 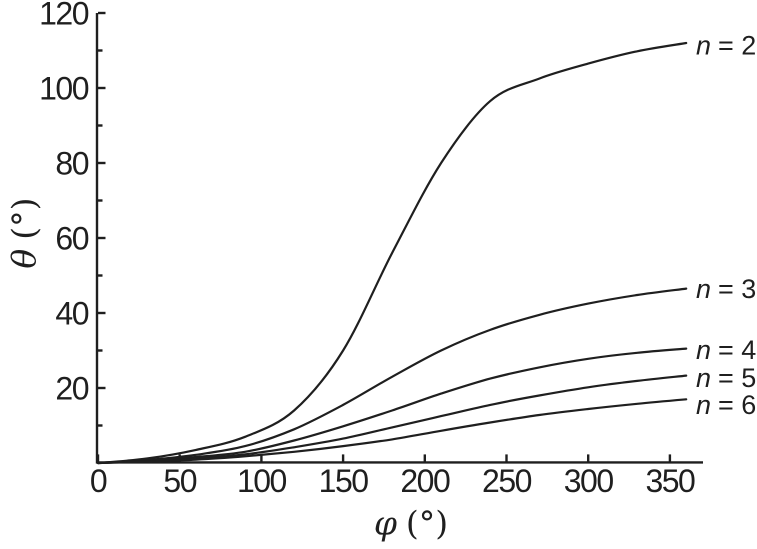 What do you see at coordinates (262, 481) in the screenshot?
I see `x-tick-label: 100` at bounding box center [262, 481].